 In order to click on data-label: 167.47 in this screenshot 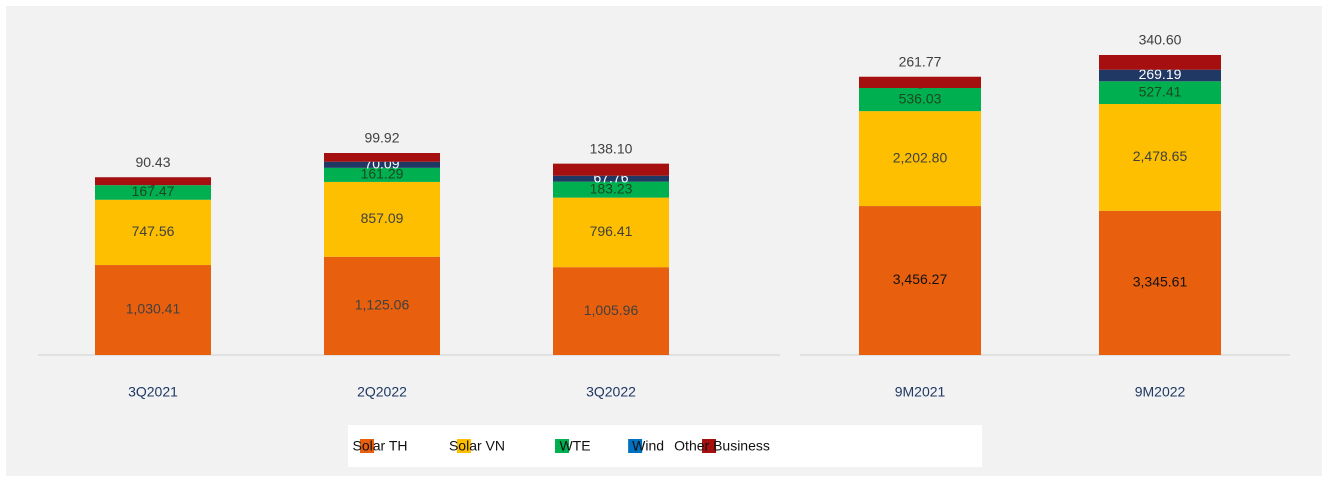, I will do `click(153, 191)`.